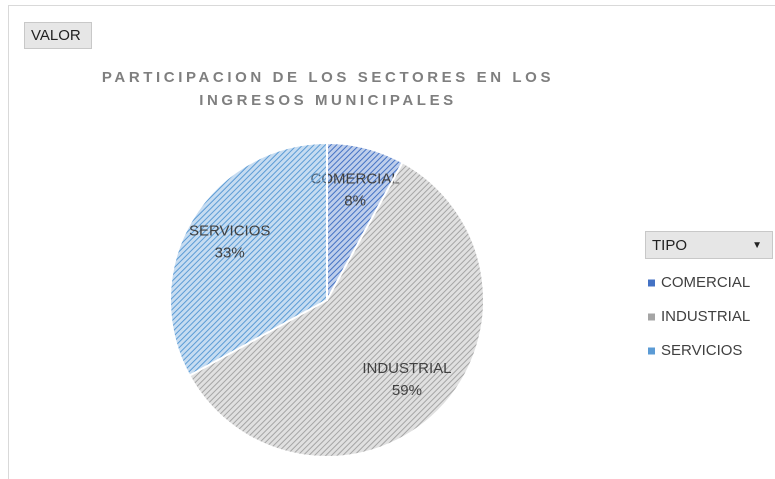  I want to click on data-label-value: 8%, so click(355, 200).